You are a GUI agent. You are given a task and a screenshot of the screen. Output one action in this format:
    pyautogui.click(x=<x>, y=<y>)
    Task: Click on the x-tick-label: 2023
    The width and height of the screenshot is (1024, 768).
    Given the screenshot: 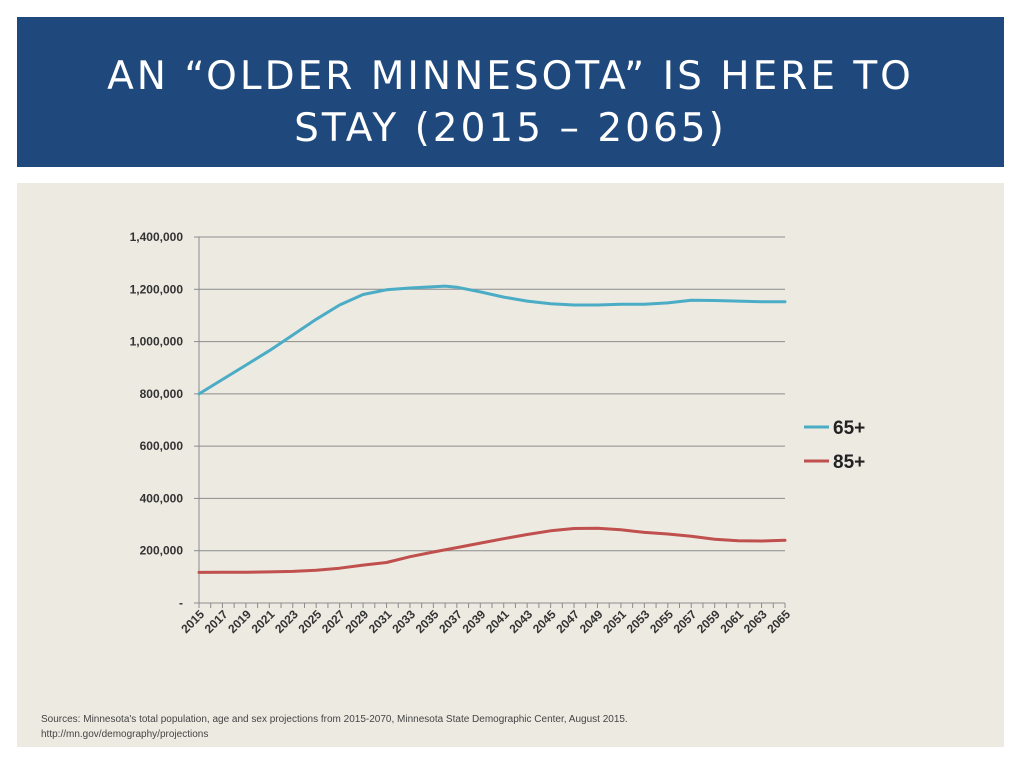 What is the action you would take?
    pyautogui.click(x=286, y=621)
    